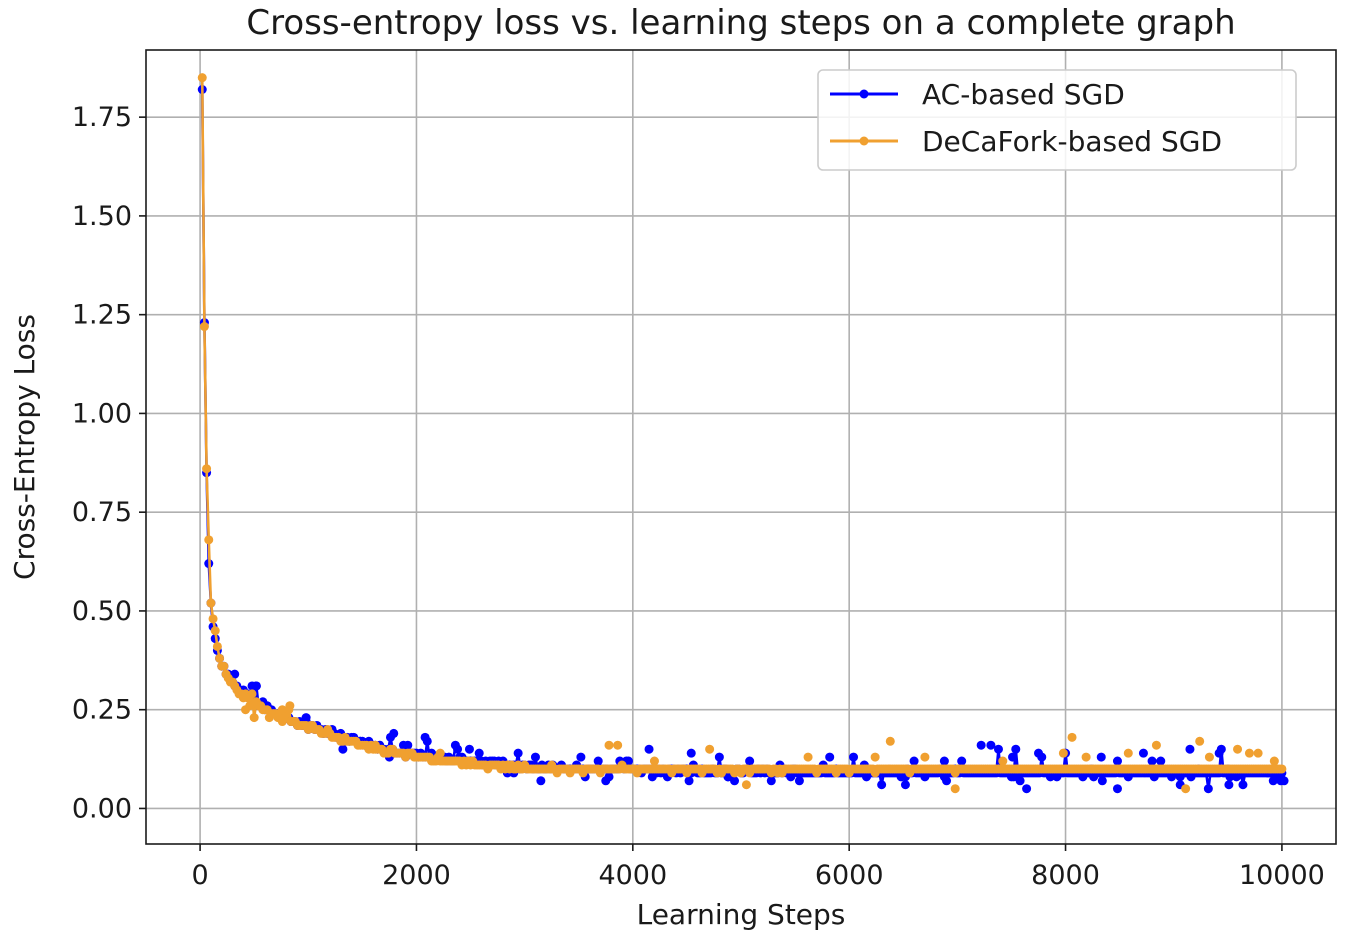 The image size is (1350, 942). What do you see at coordinates (1282, 875) in the screenshot?
I see `x-tick-label: 10000` at bounding box center [1282, 875].